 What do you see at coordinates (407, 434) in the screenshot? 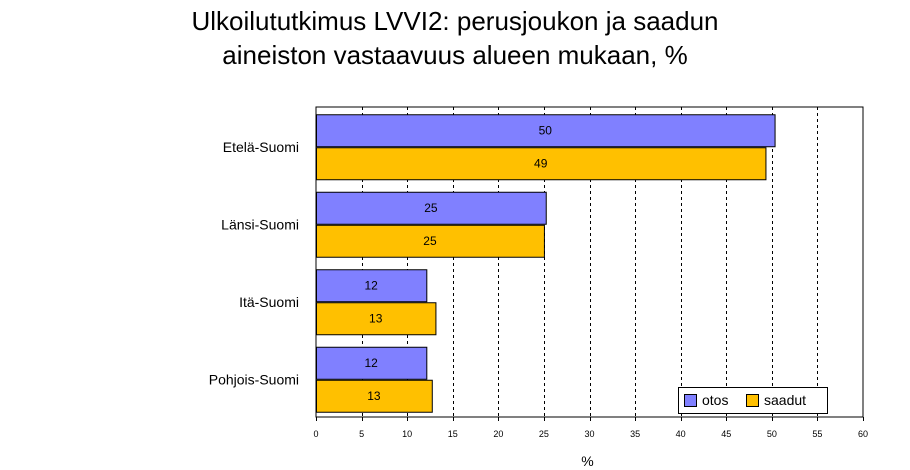
I see `x-tick-label: 10` at bounding box center [407, 434].